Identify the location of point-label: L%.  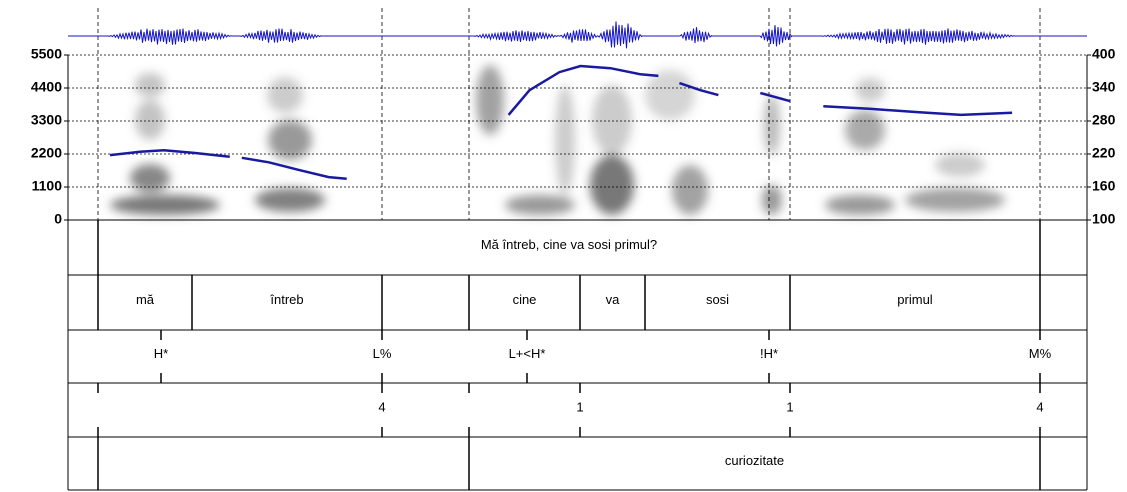
(382, 353).